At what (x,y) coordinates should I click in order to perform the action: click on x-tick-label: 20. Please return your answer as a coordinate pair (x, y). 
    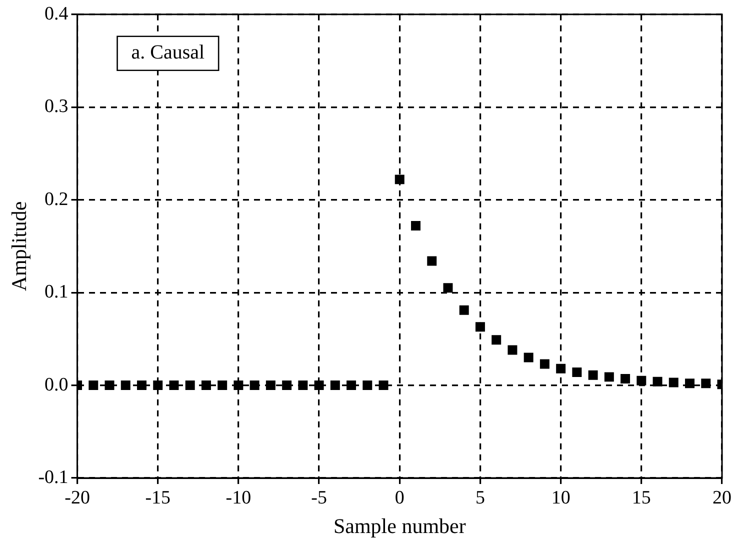
    Looking at the image, I should click on (722, 497).